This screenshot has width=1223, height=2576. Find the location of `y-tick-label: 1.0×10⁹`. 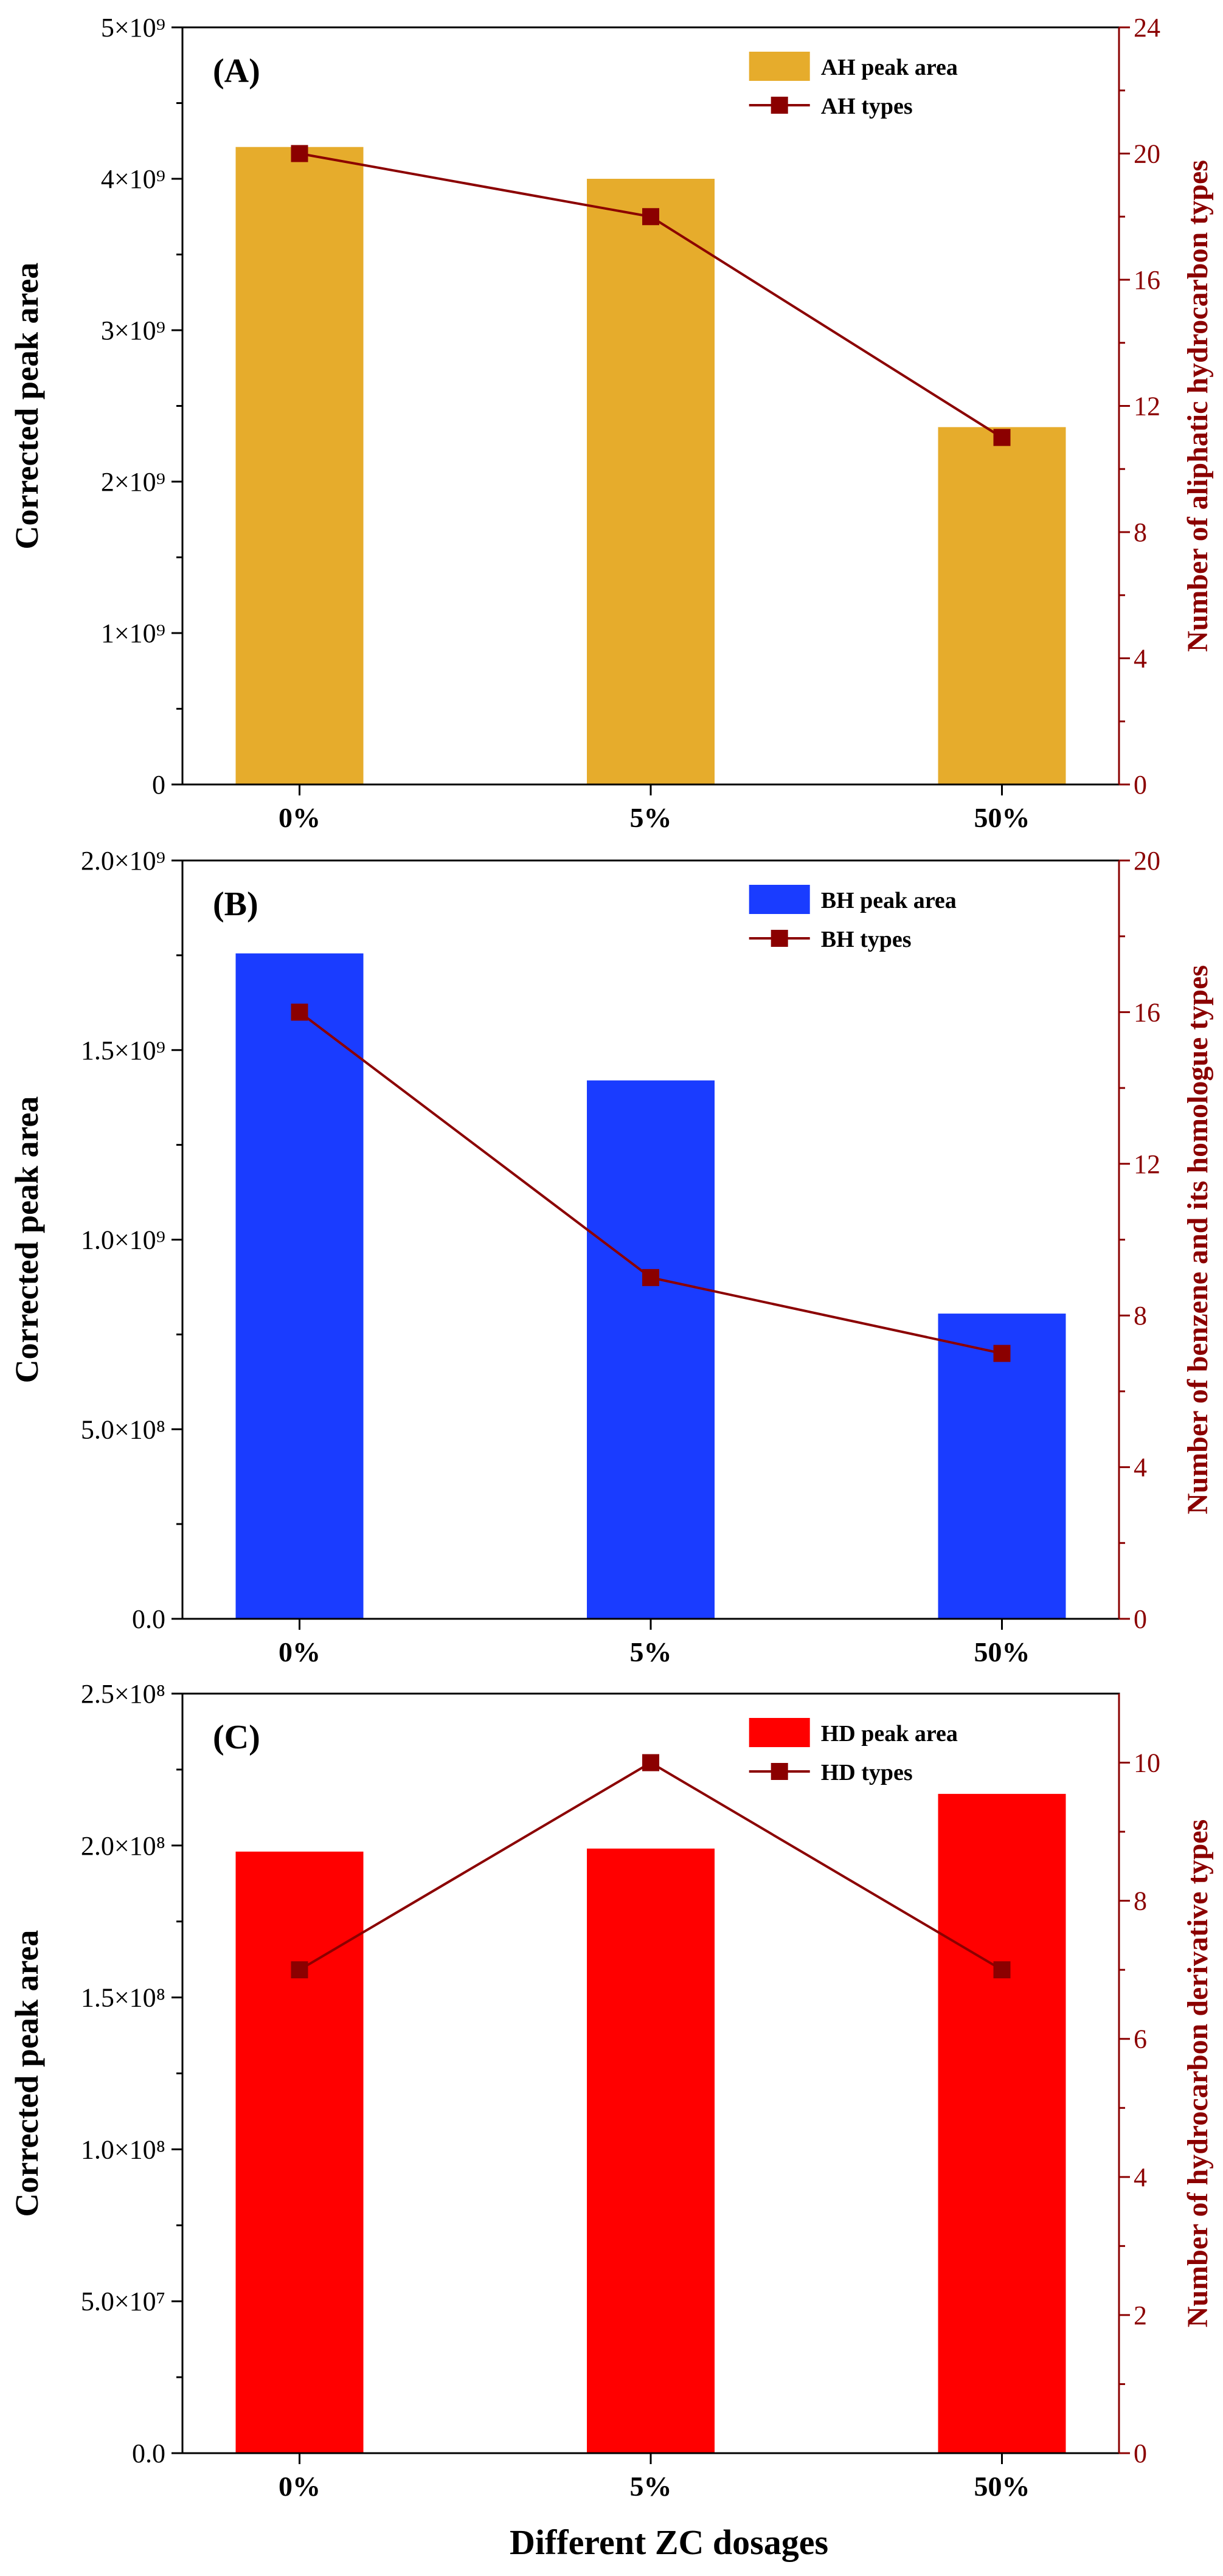

y-tick-label: 1.0×10⁹ is located at coordinates (123, 1240).